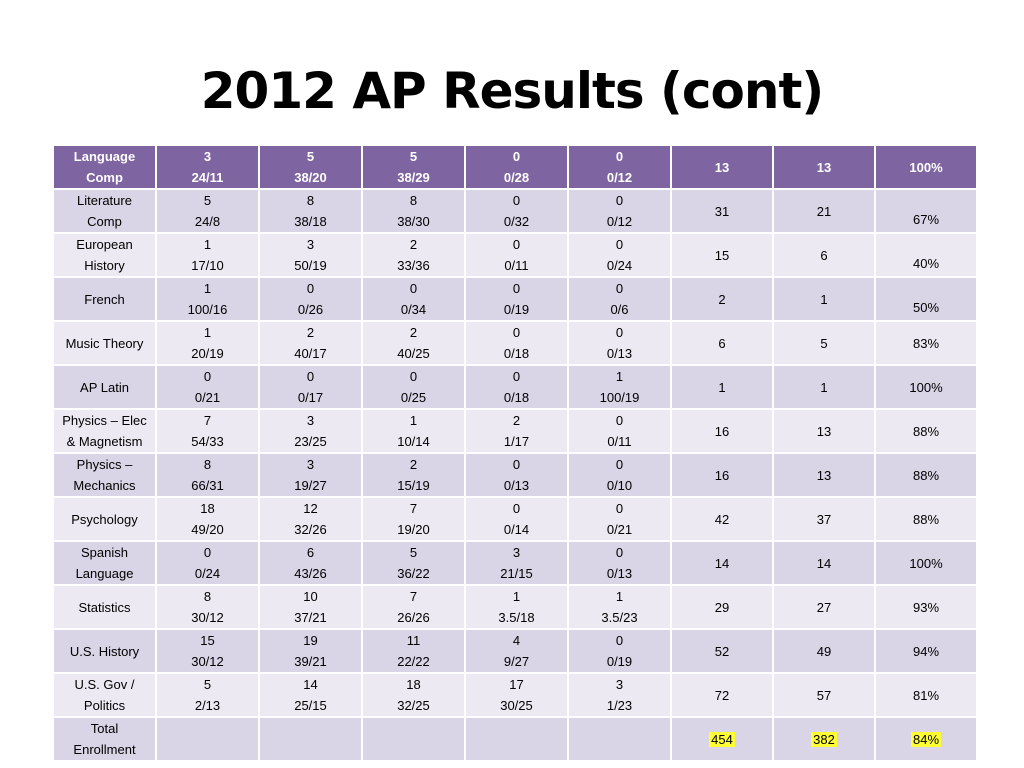 This screenshot has height=768, width=1024. What do you see at coordinates (104, 211) in the screenshot?
I see `course-name-cell: Literature Comp` at bounding box center [104, 211].